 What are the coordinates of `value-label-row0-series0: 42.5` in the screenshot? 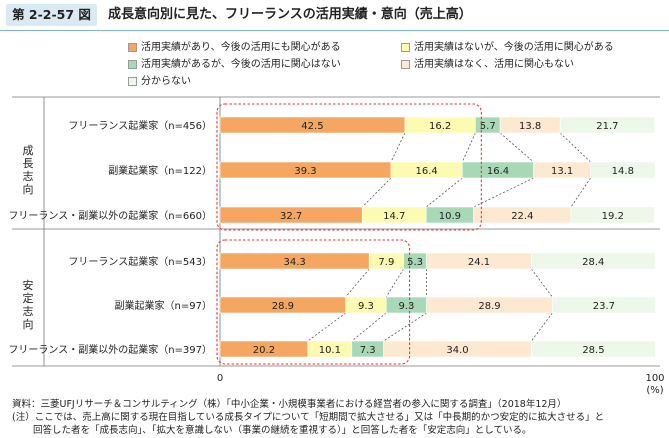 It's located at (312, 126).